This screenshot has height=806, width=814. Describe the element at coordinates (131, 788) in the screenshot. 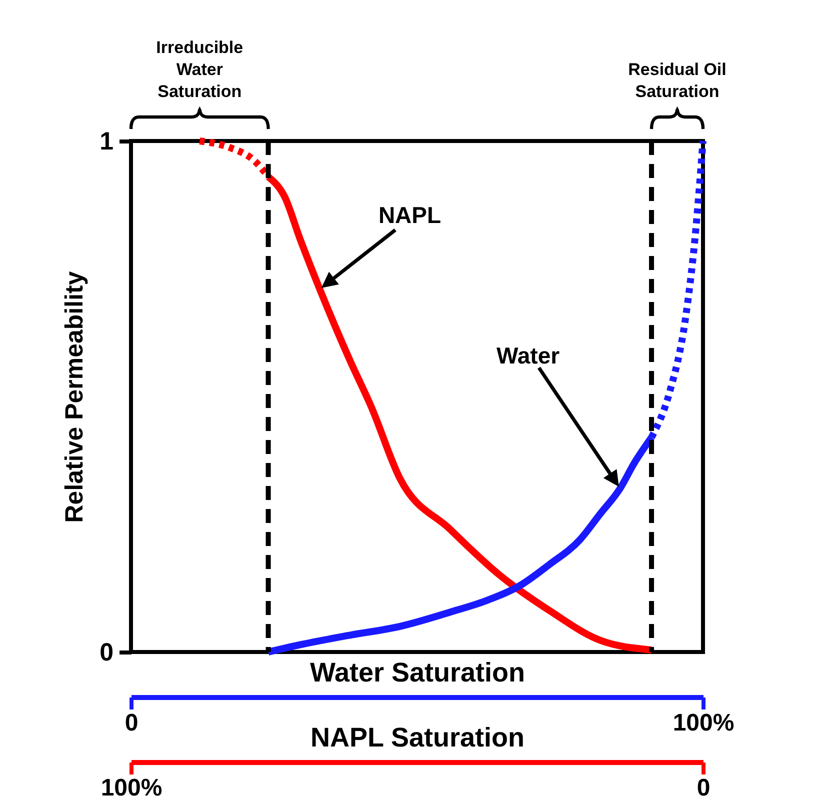

I see `x2-tick-label: 100%` at that location.